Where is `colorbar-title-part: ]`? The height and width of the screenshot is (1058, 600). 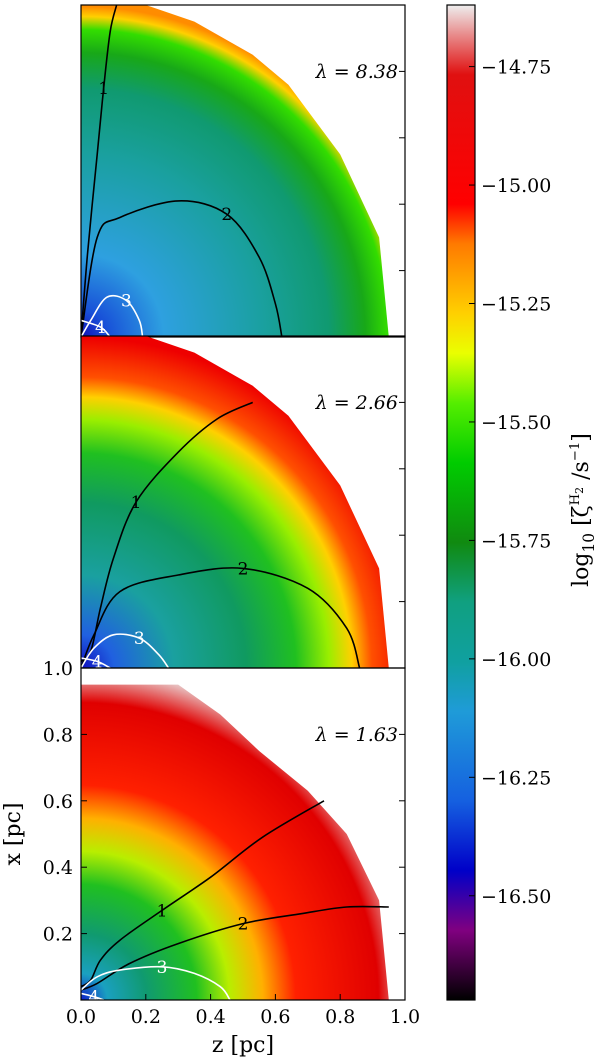
colorbar-title-part: ] is located at coordinates (581, 437).